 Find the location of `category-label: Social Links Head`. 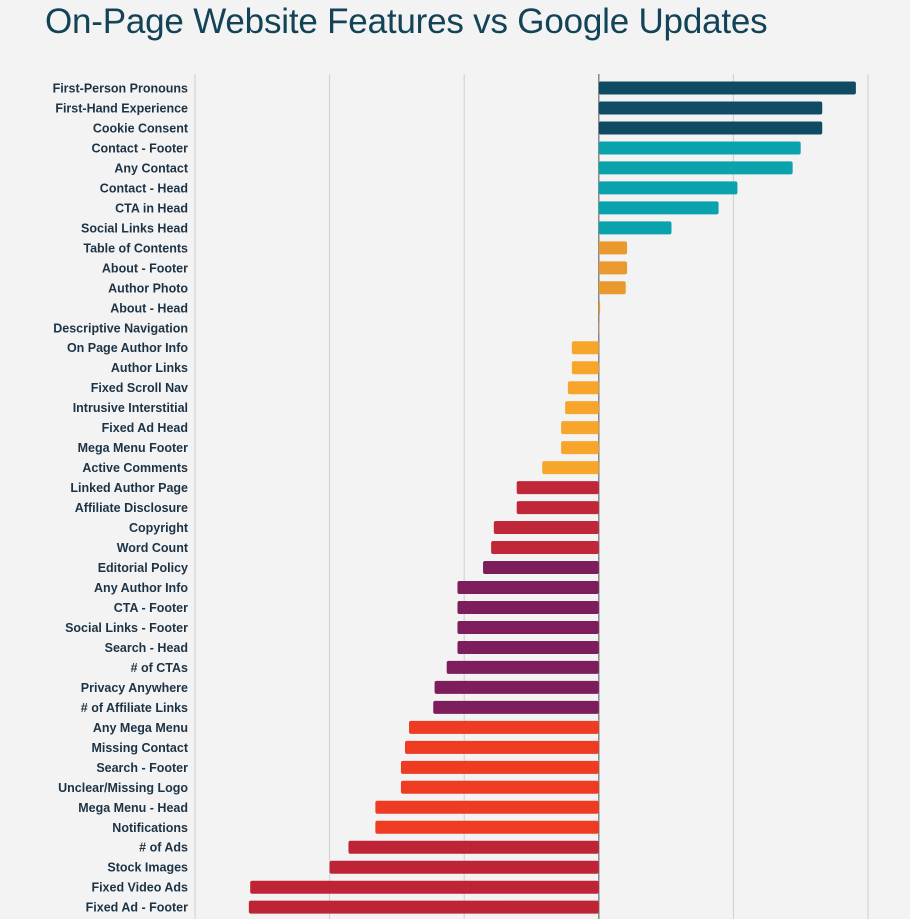

category-label: Social Links Head is located at coordinates (134, 228).